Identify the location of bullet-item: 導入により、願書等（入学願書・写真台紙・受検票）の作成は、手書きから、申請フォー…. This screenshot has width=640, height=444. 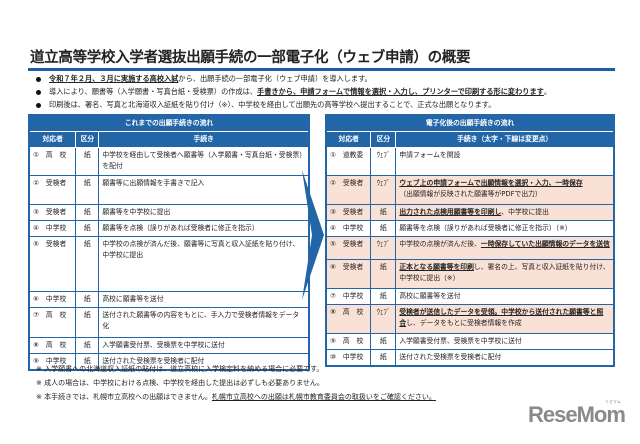
(293, 92).